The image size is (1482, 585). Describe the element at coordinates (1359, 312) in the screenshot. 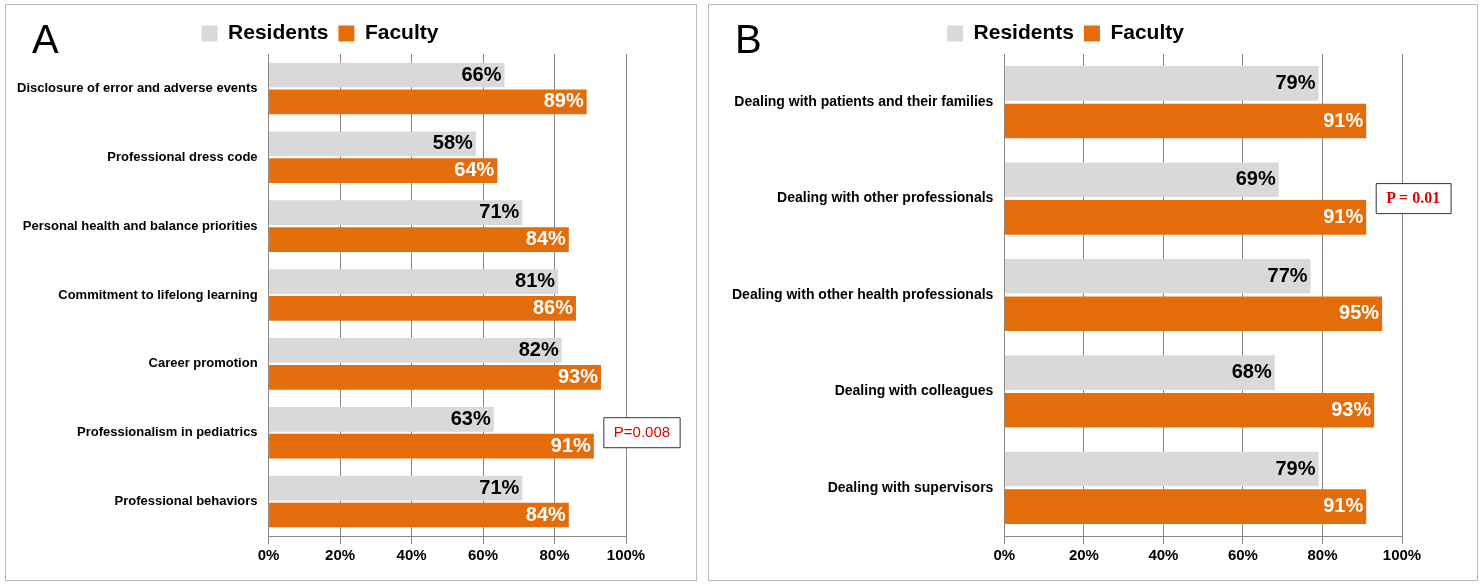

I see `data-label: 95%` at that location.